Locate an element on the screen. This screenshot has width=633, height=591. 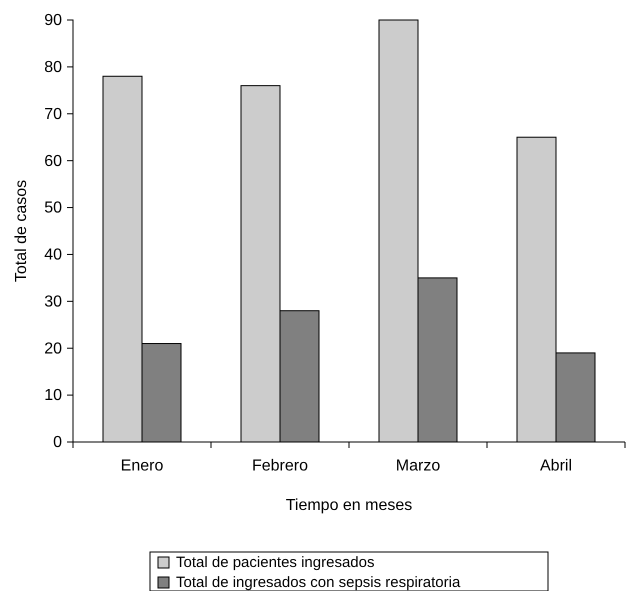
y-tick-label: 50 is located at coordinates (53, 208).